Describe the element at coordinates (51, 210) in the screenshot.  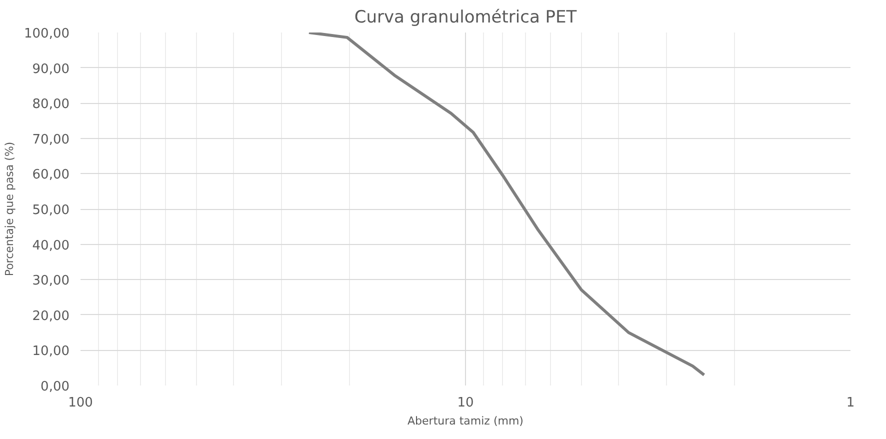
I see `y-tick-label: 50,00` at that location.